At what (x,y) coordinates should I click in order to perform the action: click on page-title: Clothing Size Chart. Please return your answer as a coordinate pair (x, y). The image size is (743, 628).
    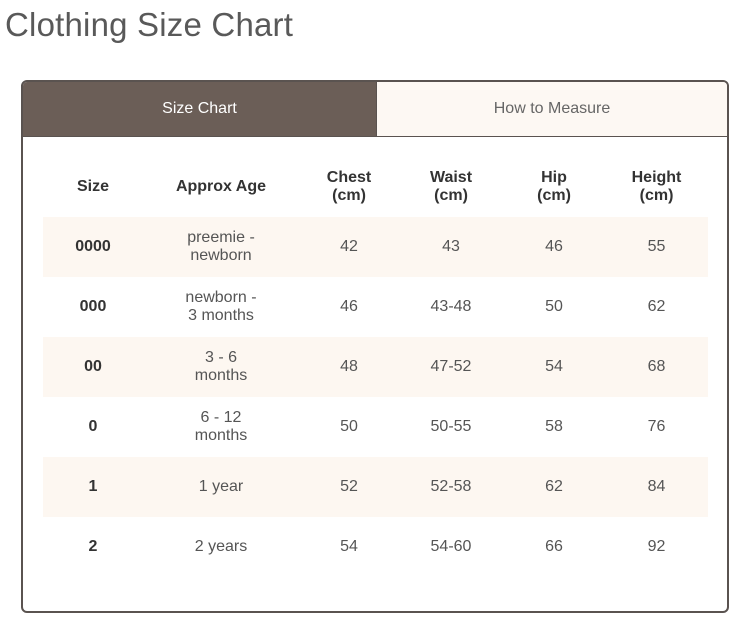
    Looking at the image, I should click on (149, 24).